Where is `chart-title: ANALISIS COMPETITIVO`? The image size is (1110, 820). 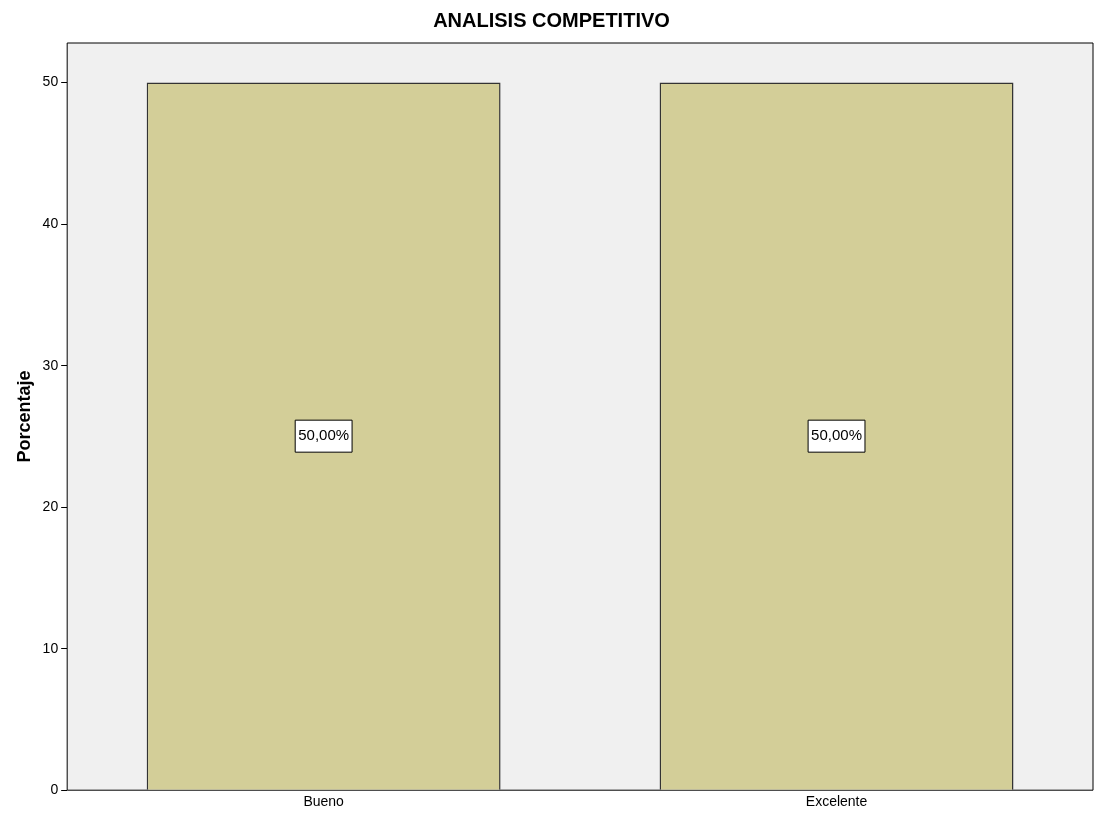 chart-title: ANALISIS COMPETITIVO is located at coordinates (551, 19).